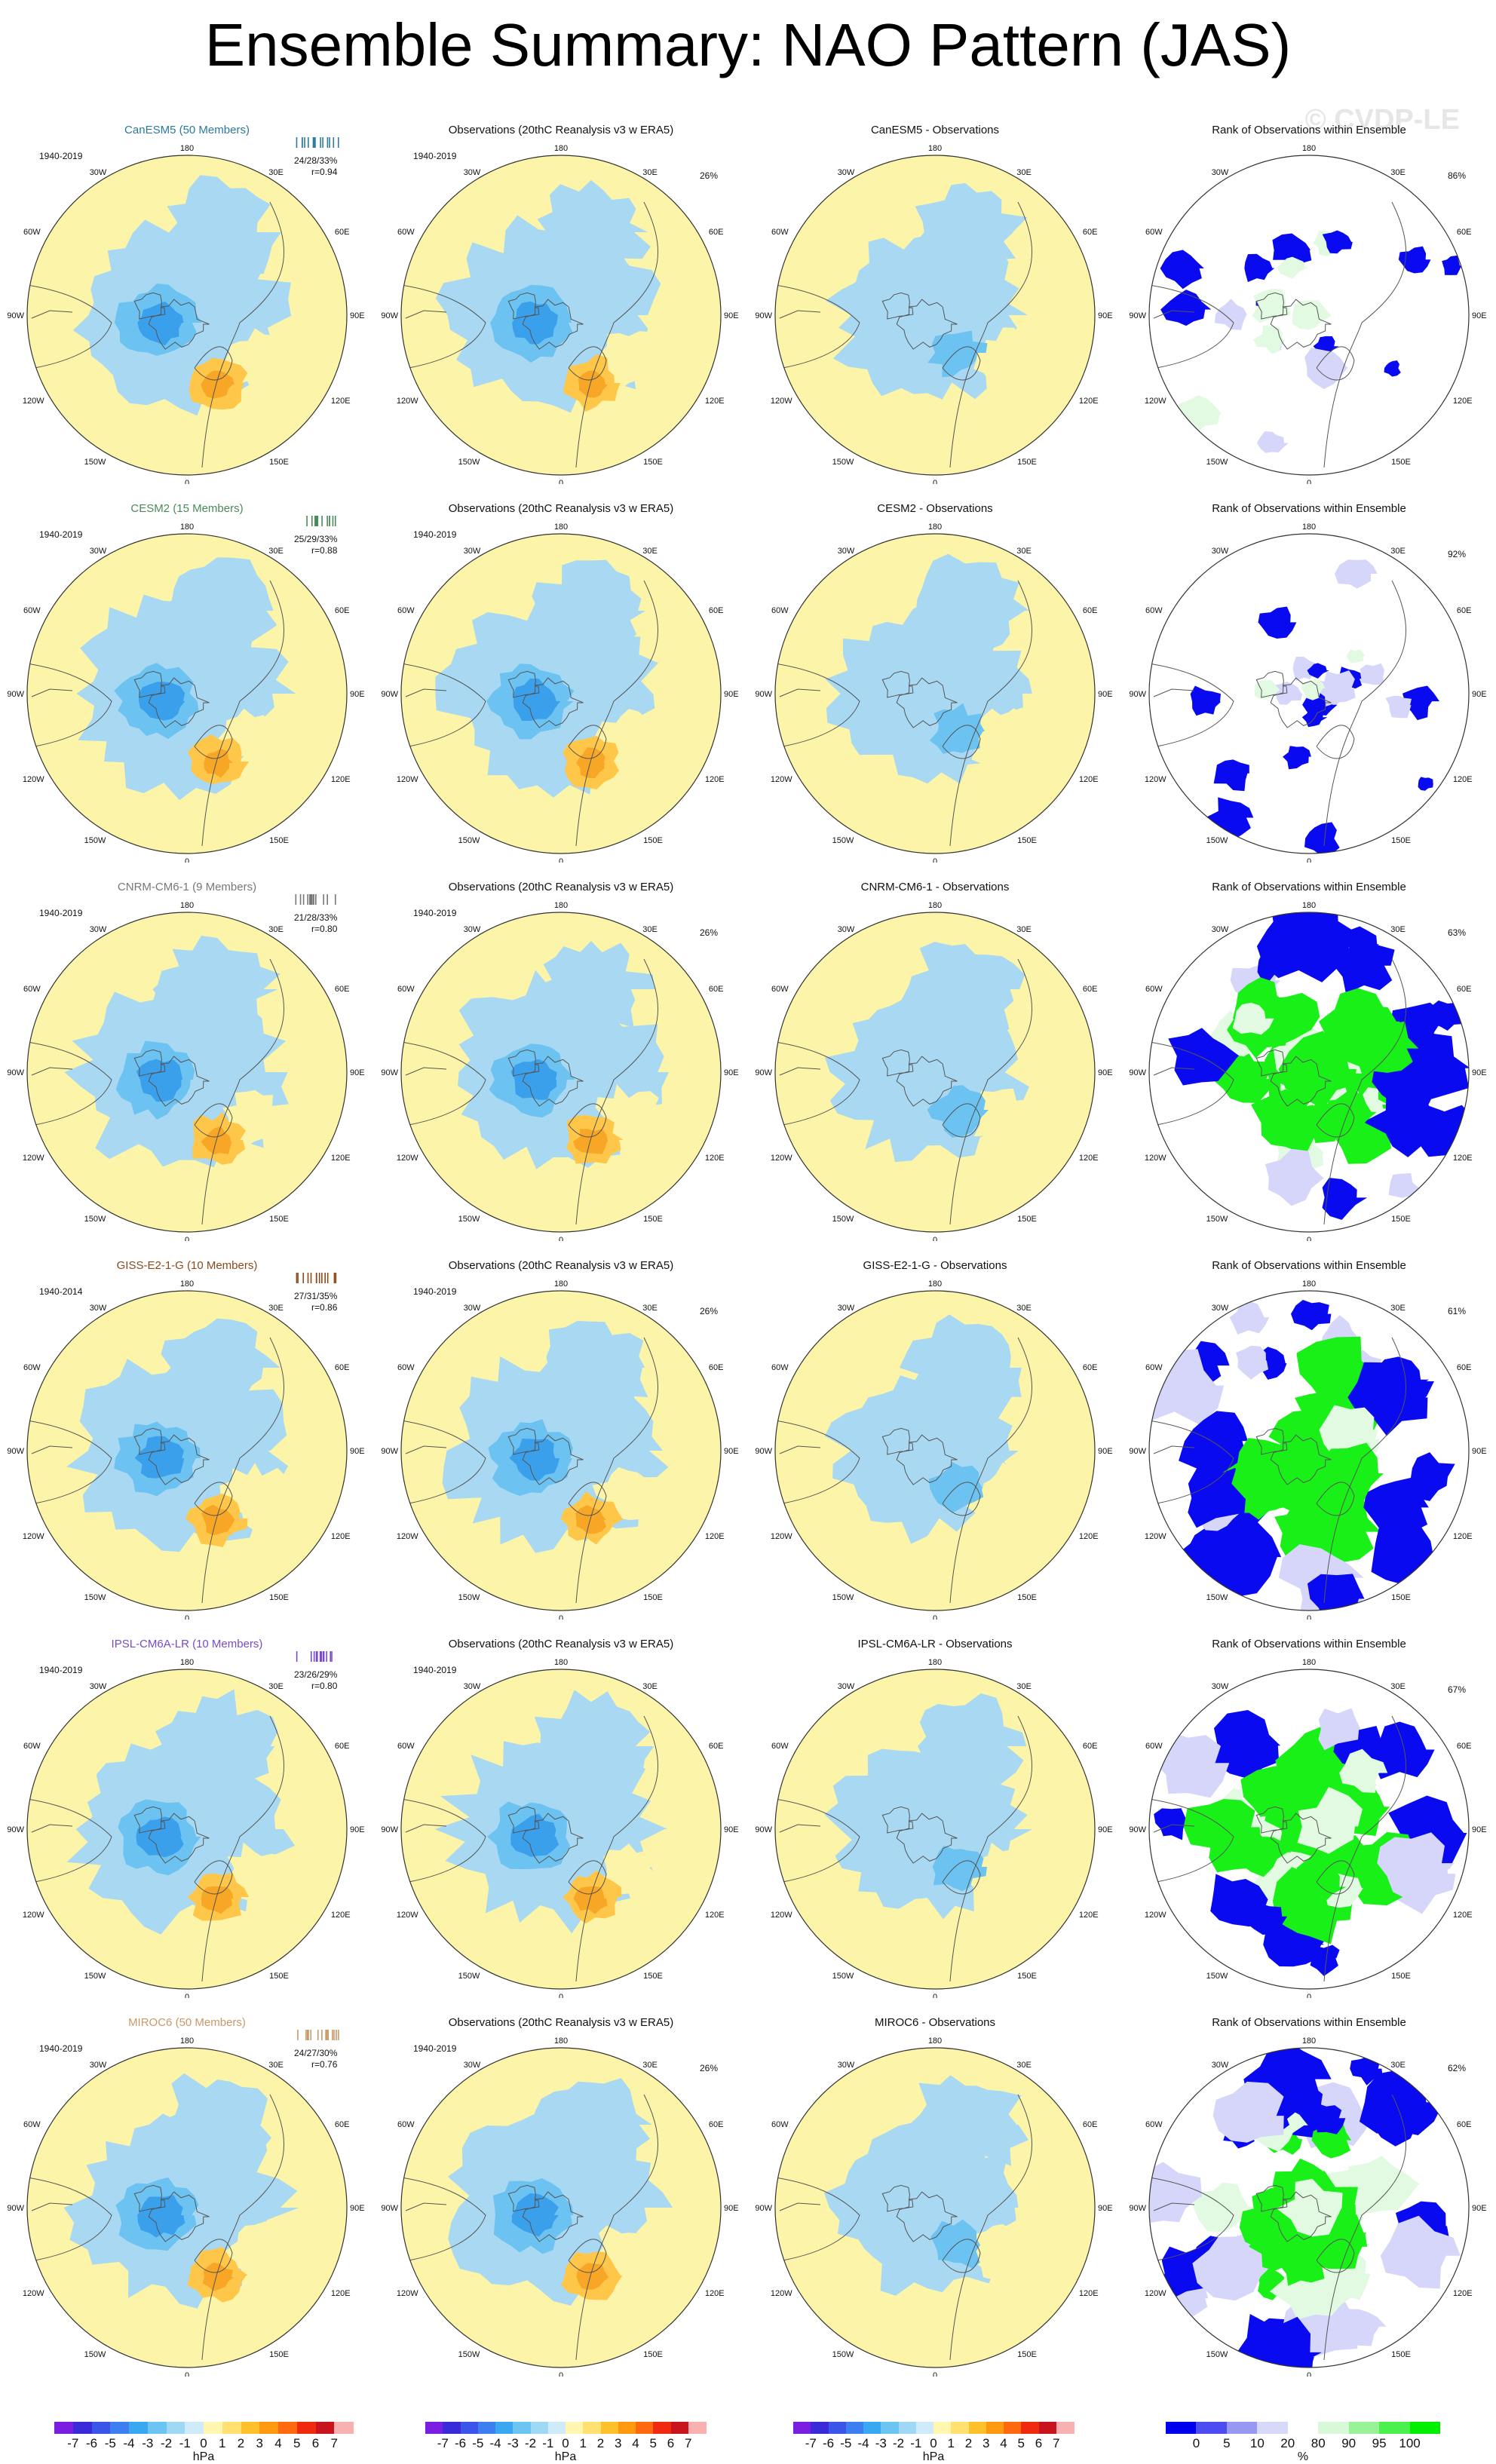 The height and width of the screenshot is (2464, 1496). I want to click on pct-explained: 26%, so click(709, 1311).